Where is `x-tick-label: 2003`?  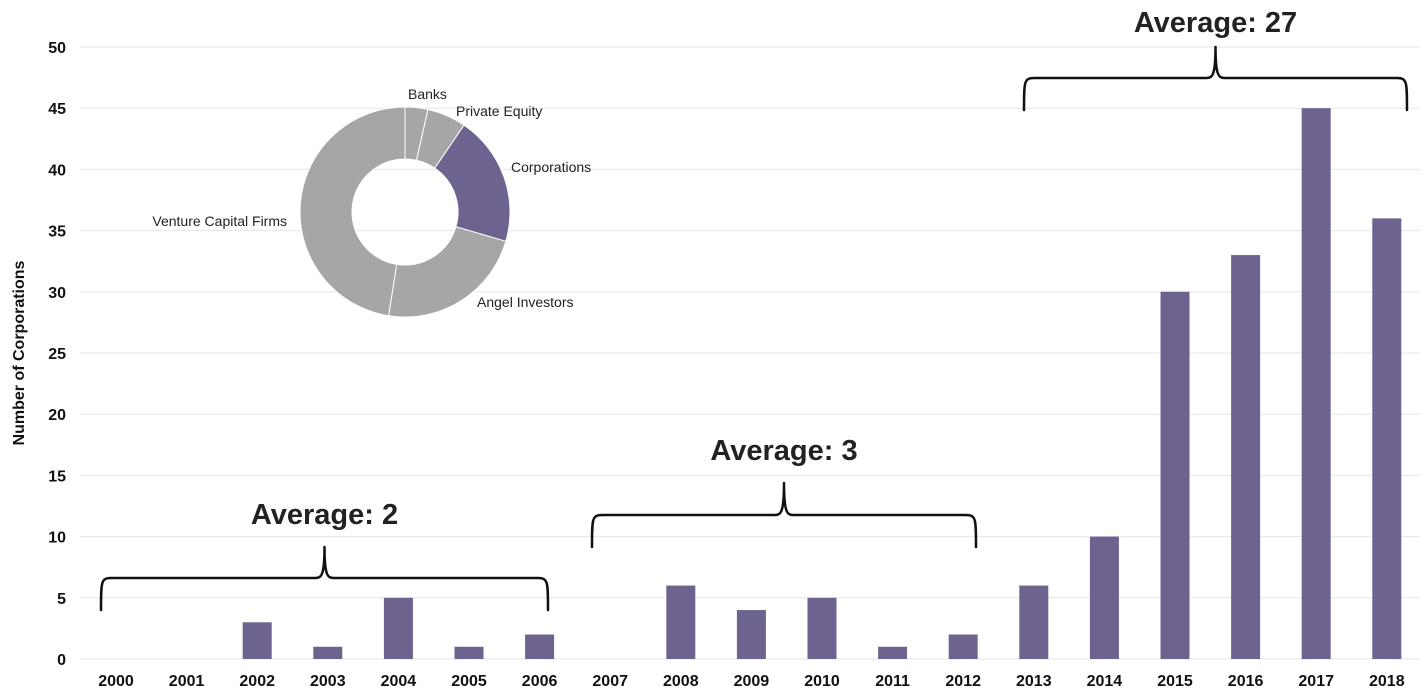
x-tick-label: 2003 is located at coordinates (328, 681).